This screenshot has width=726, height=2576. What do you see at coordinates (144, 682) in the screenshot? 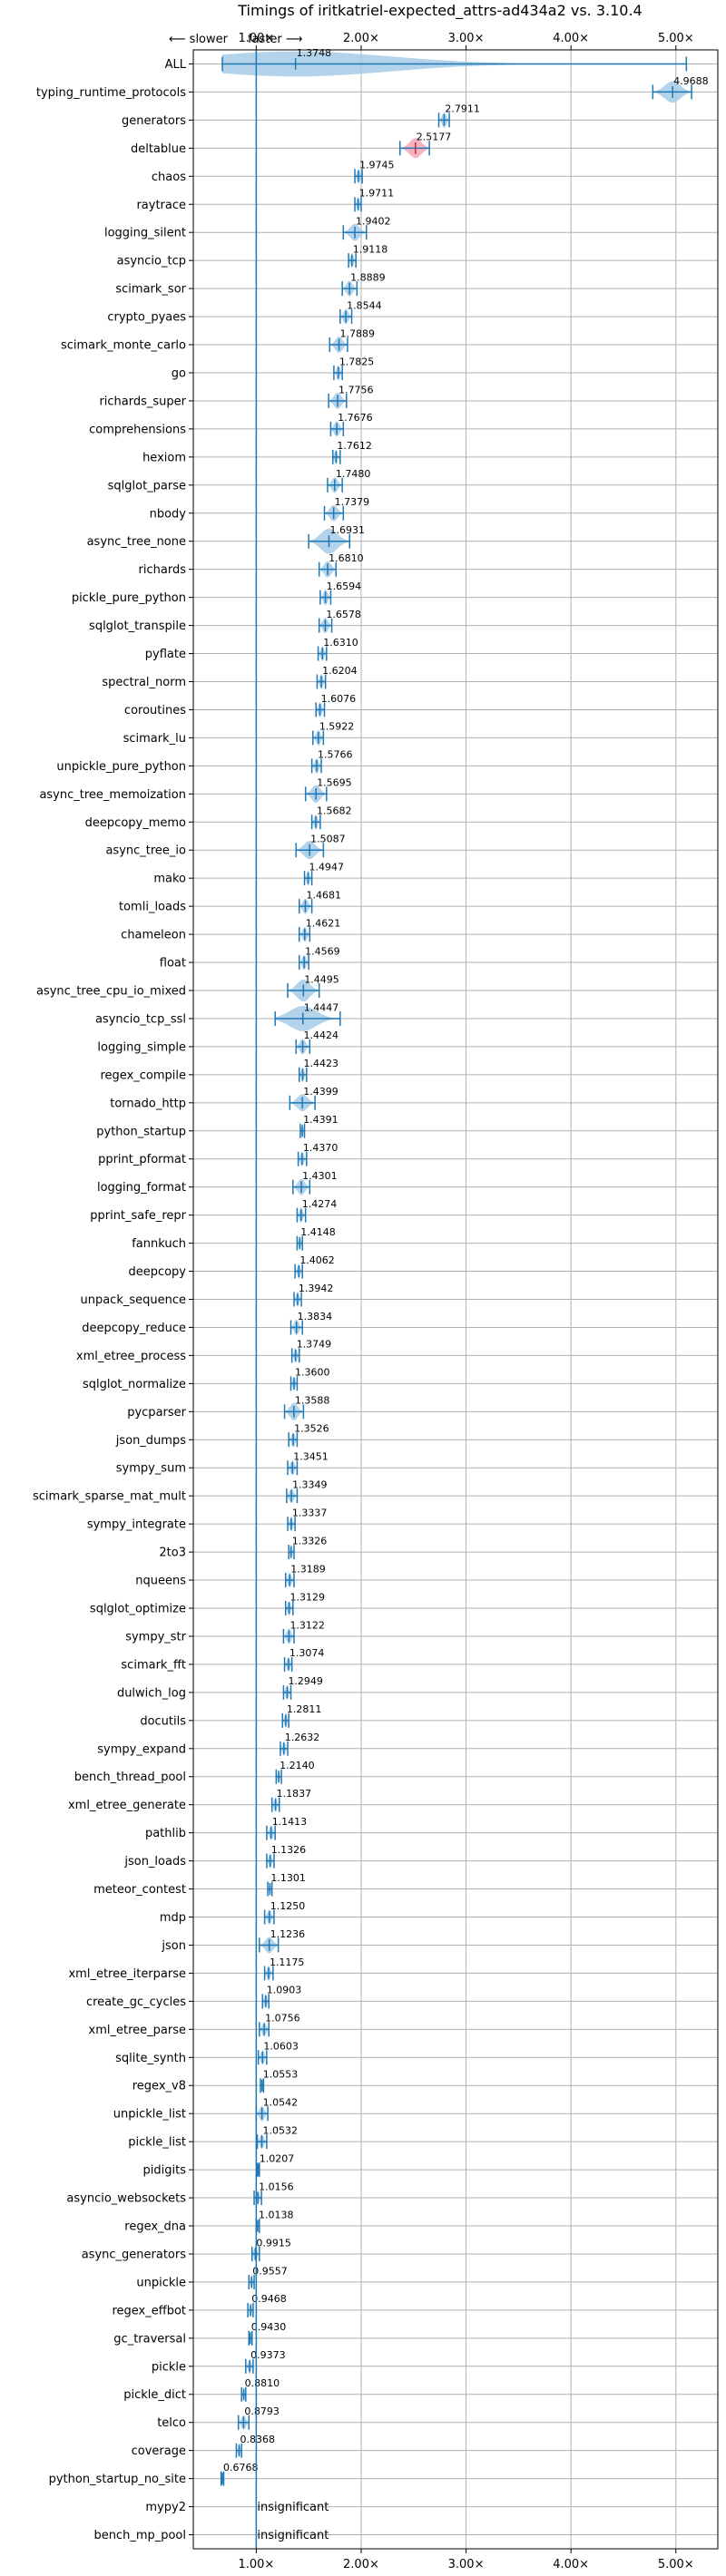
I see `benchmark-name: spectral_norm` at bounding box center [144, 682].